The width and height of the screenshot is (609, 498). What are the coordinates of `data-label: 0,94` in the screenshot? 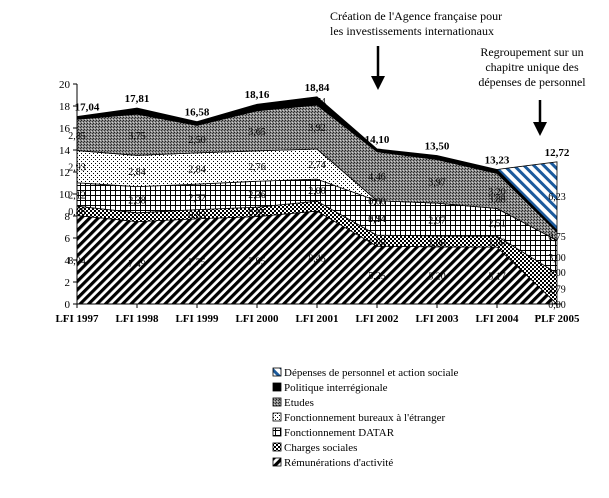 It's located at (377, 219).